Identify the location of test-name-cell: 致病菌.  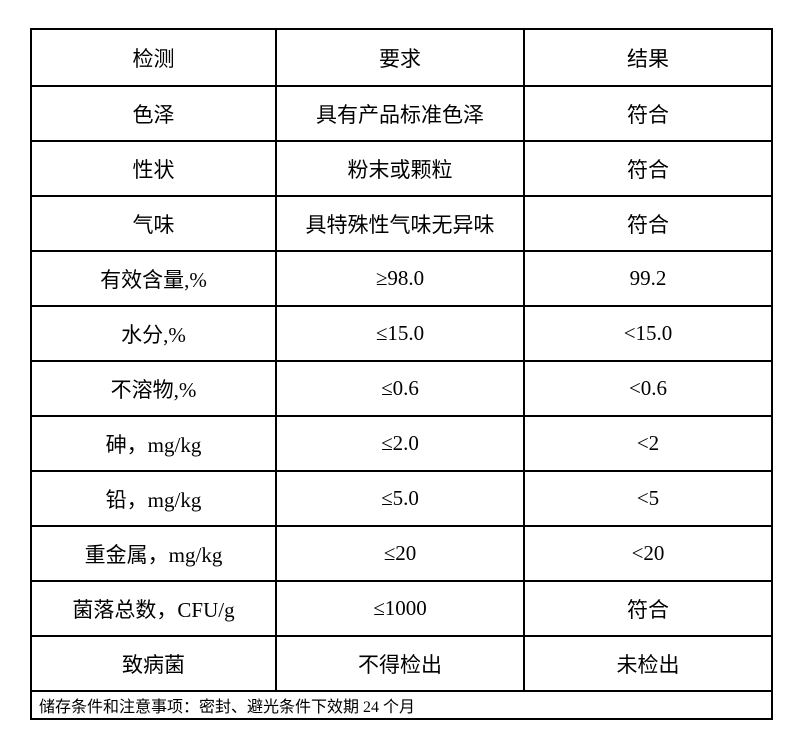
(153, 663).